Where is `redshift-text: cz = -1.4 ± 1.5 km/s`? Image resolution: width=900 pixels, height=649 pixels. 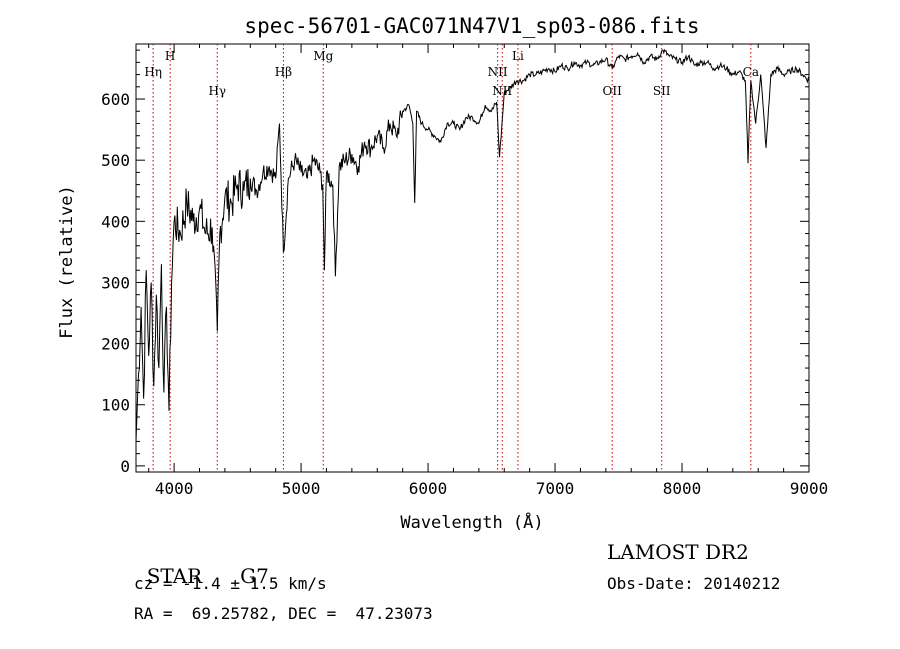
redshift-text: cz = -1.4 ± 1.5 km/s is located at coordinates (230, 583).